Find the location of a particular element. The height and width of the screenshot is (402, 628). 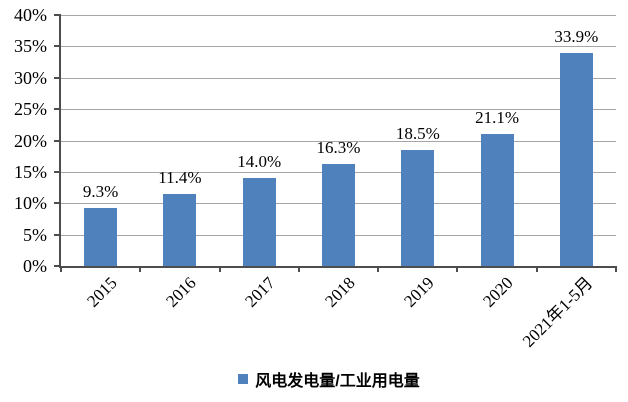

x-axis-category-label: 2016 is located at coordinates (181, 292).